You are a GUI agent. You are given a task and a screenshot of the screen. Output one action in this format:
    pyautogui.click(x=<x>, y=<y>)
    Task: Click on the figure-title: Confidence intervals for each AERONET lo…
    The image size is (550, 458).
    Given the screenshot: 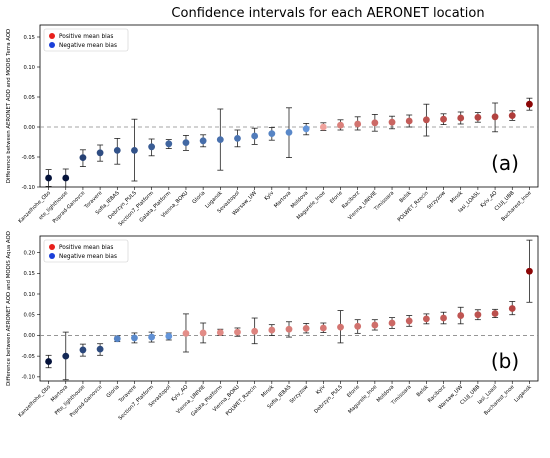 What is the action you would take?
    pyautogui.click(x=327, y=13)
    